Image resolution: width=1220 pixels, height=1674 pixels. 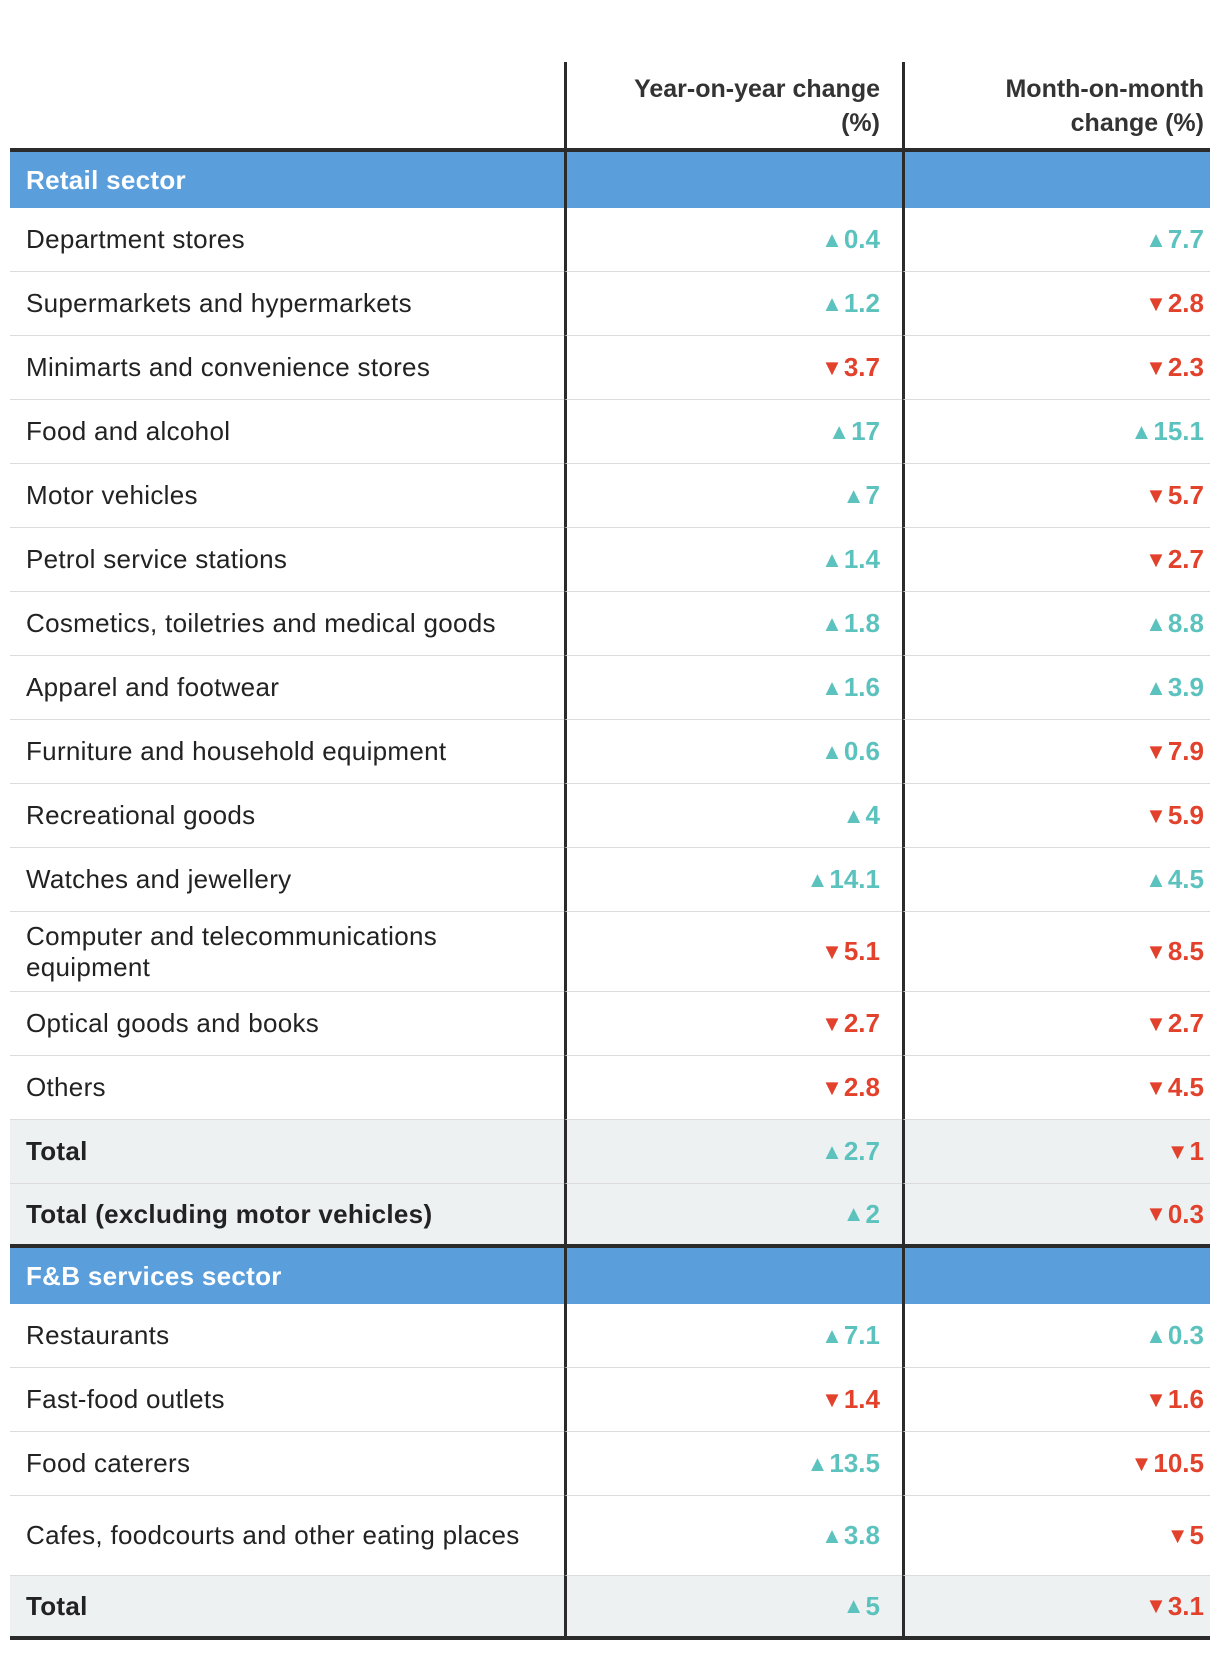 What do you see at coordinates (854, 1463) in the screenshot?
I see `yoy-value-number: 13.5` at bounding box center [854, 1463].